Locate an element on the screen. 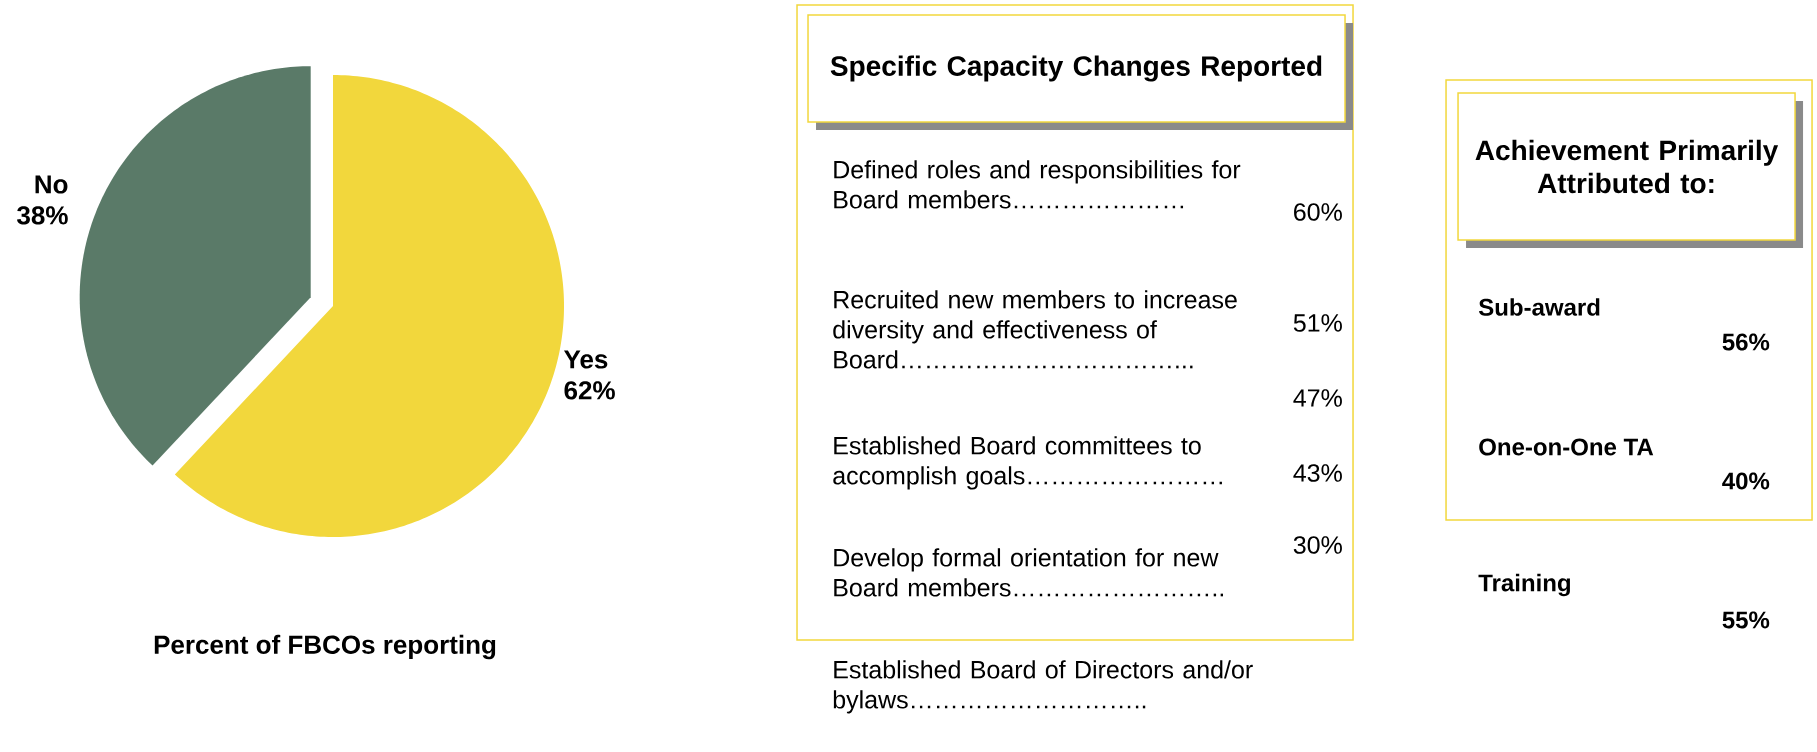  text: Percent of FBCOs reporting is located at coordinates (325, 647).